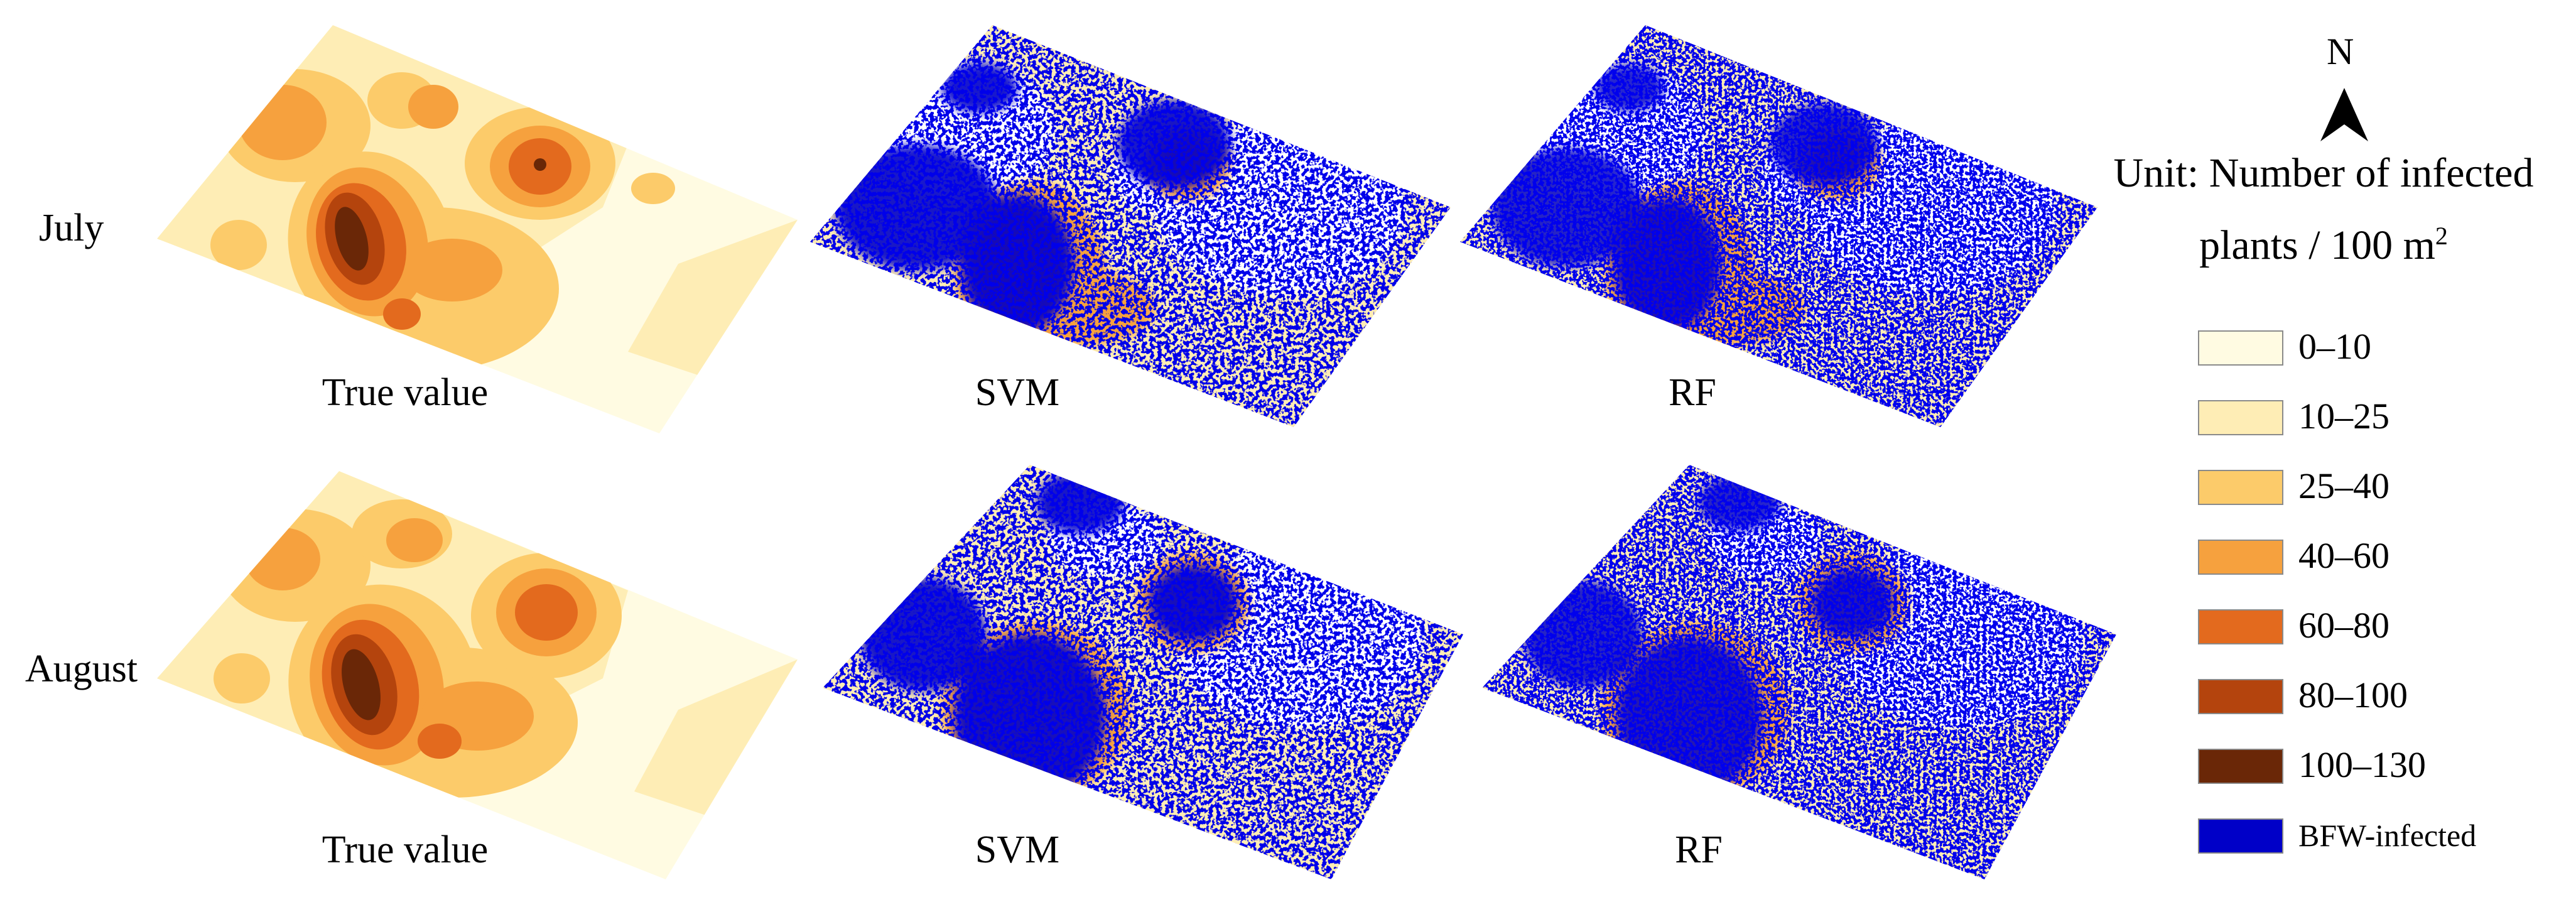  What do you see at coordinates (2343, 556) in the screenshot?
I see `legend-label: 40–60` at bounding box center [2343, 556].